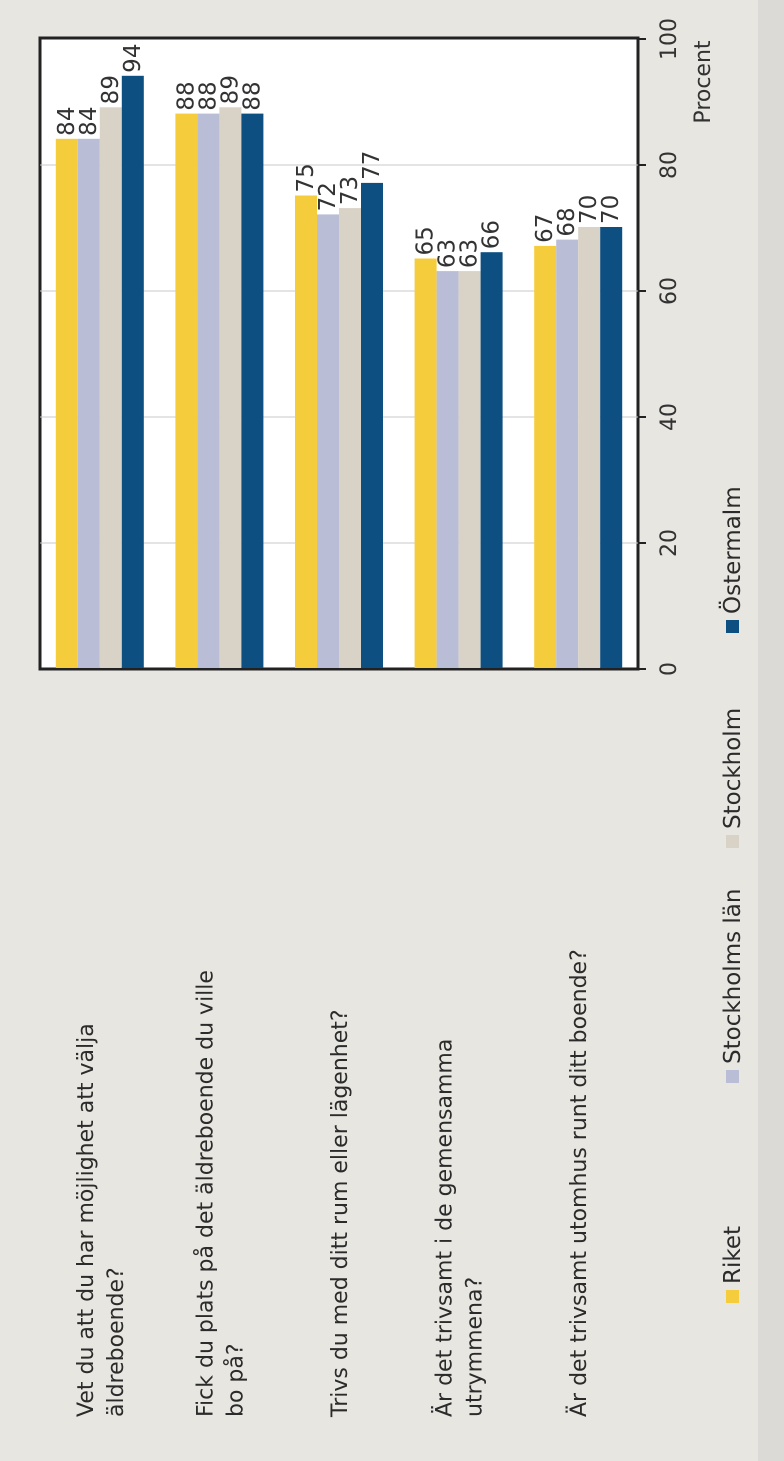 The height and width of the screenshot is (1461, 784). What do you see at coordinates (88, 403) in the screenshot?
I see `bar-1-stockholms-län` at bounding box center [88, 403].